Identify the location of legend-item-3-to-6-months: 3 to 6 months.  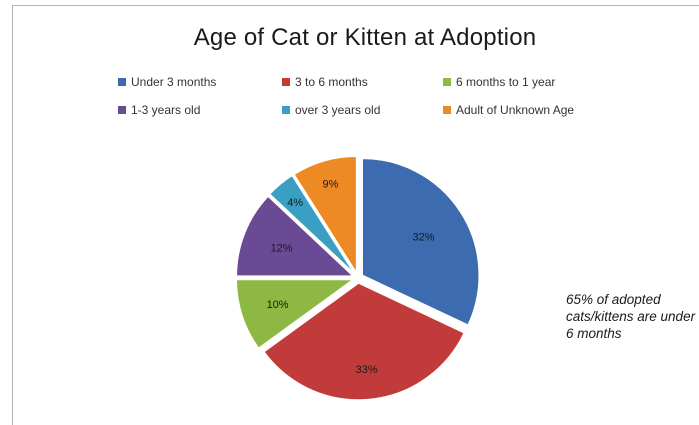
(325, 82).